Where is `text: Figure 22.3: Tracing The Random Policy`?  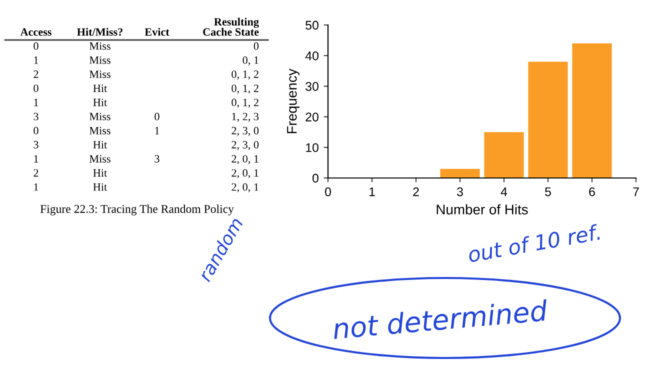
text: Figure 22.3: Tracing The Random Policy is located at coordinates (137, 210).